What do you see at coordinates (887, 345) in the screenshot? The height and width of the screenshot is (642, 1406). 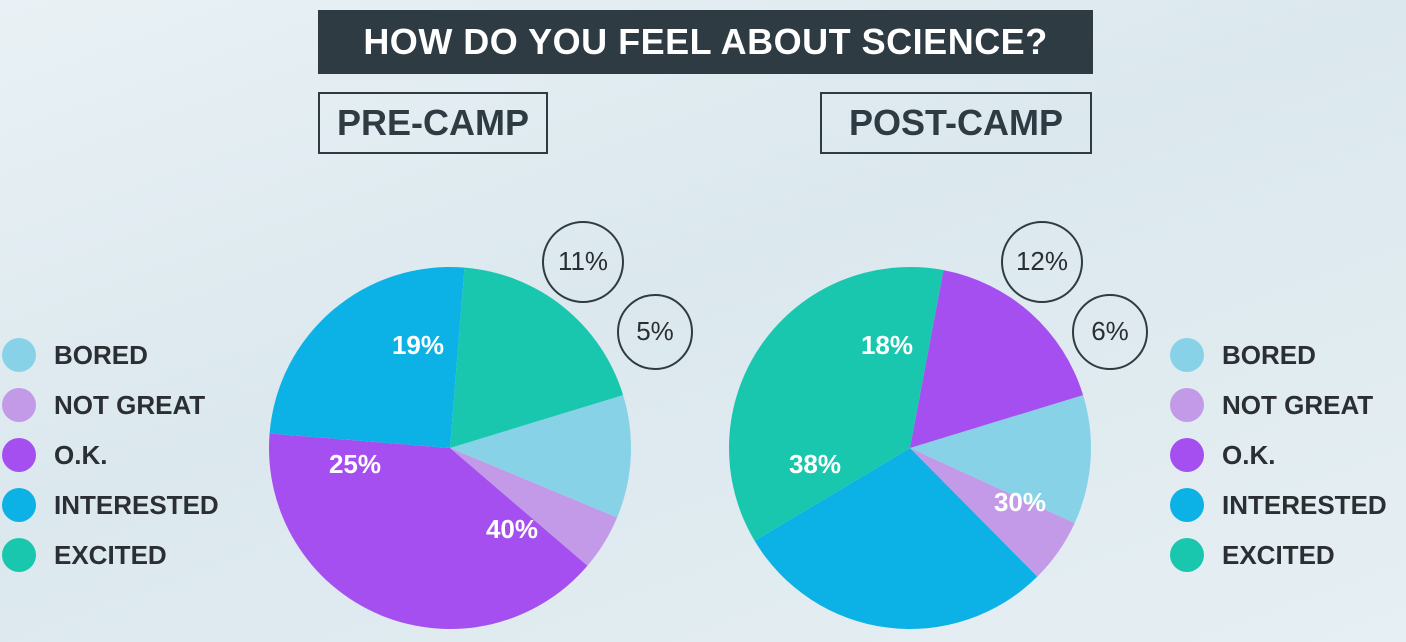 I see `post-label-o-k: 18%` at bounding box center [887, 345].